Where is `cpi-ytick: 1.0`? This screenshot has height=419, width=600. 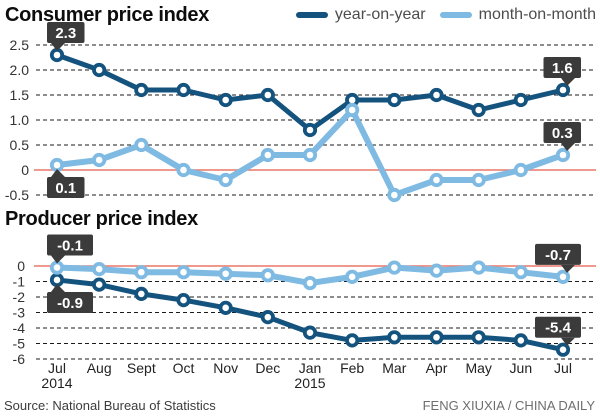
cpi-ytick: 1.0 is located at coordinates (20, 120).